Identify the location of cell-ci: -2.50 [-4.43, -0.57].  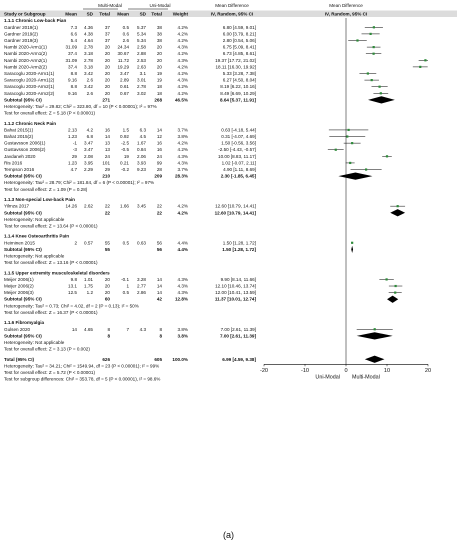
(237, 149).